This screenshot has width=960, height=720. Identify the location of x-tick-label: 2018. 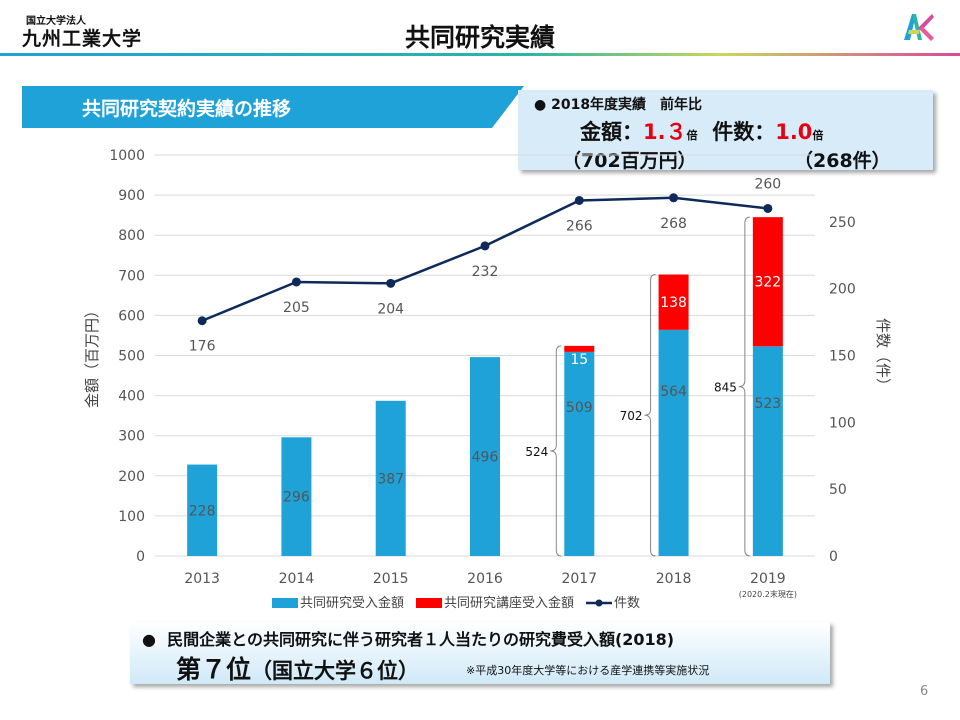
(674, 579).